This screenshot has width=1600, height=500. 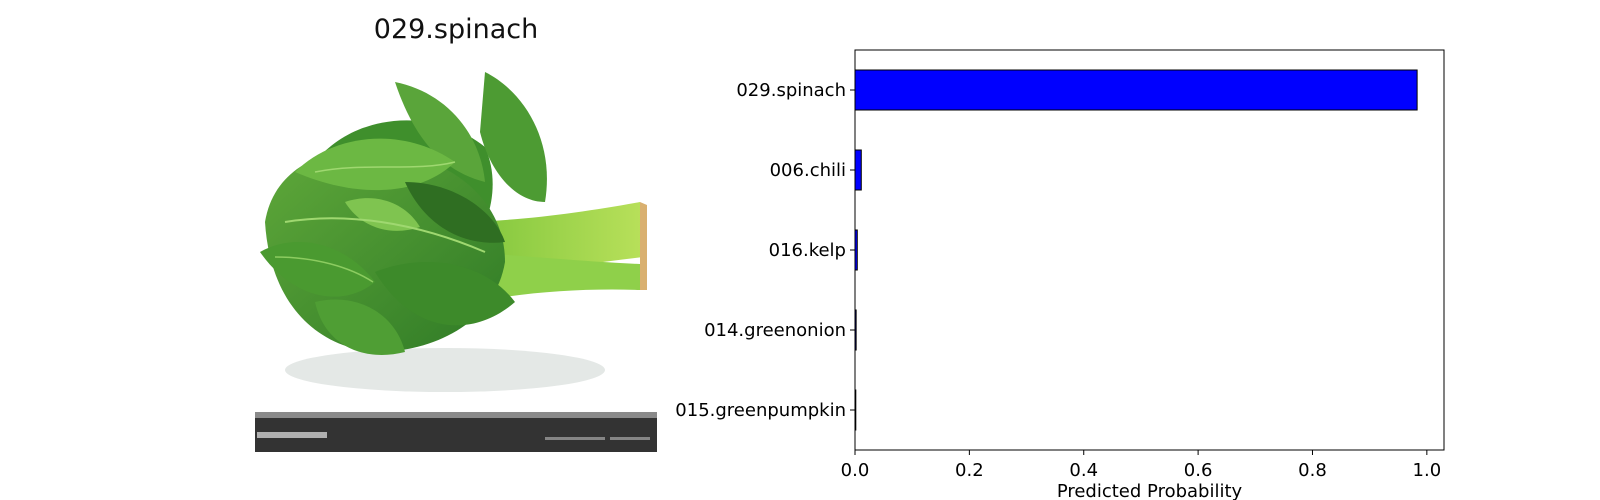 I want to click on x-tick-label: 0.4, so click(x=1083, y=470).